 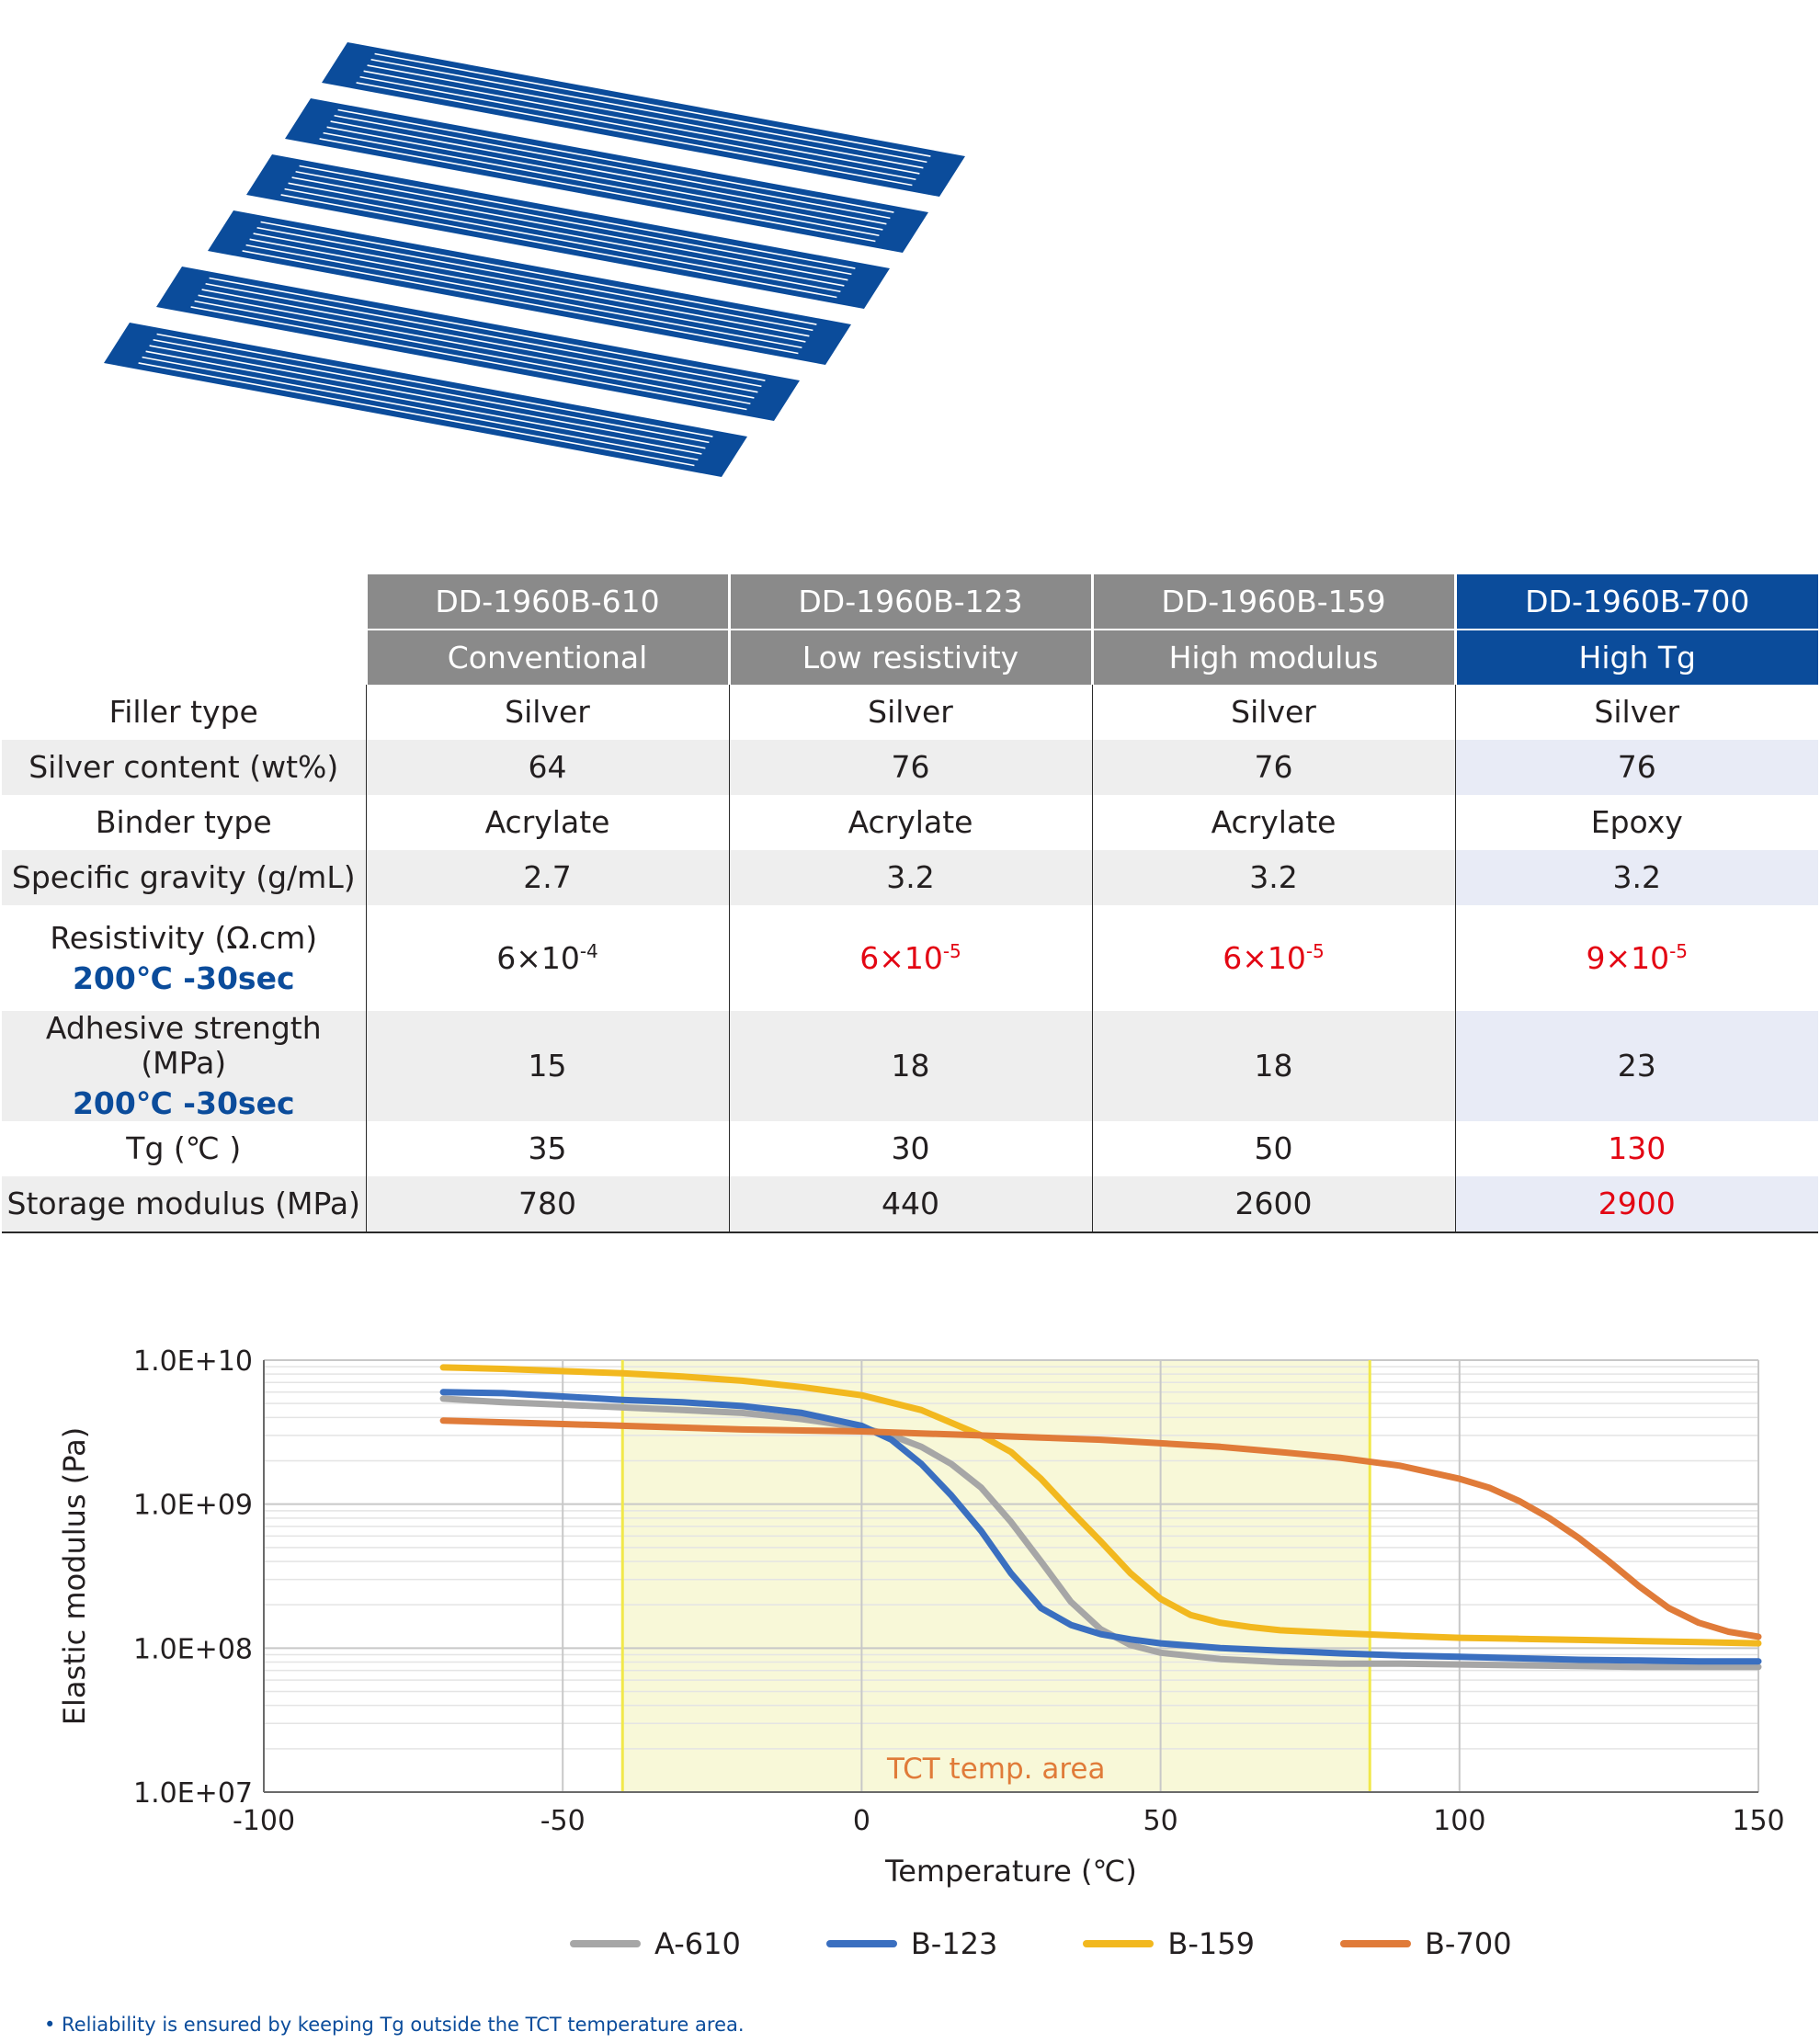 I want to click on cell-value: 15, so click(x=547, y=1066).